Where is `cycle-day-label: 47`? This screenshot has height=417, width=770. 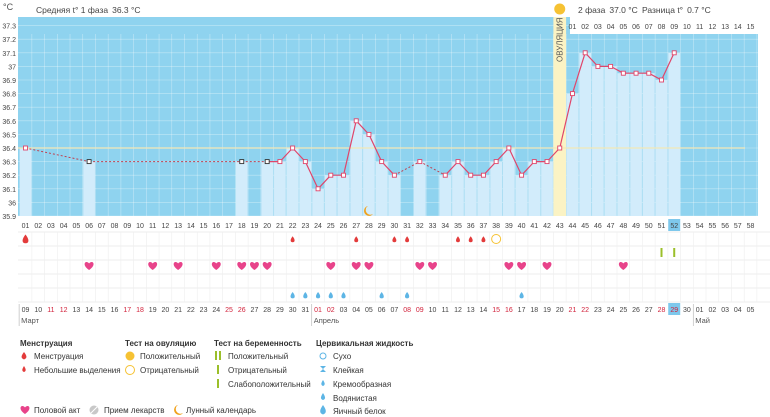 cycle-day-label: 47 is located at coordinates (611, 226).